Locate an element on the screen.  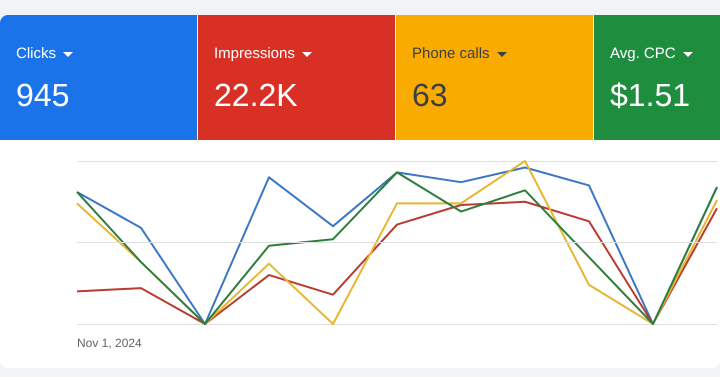
category-label: Impressions is located at coordinates (254, 53).